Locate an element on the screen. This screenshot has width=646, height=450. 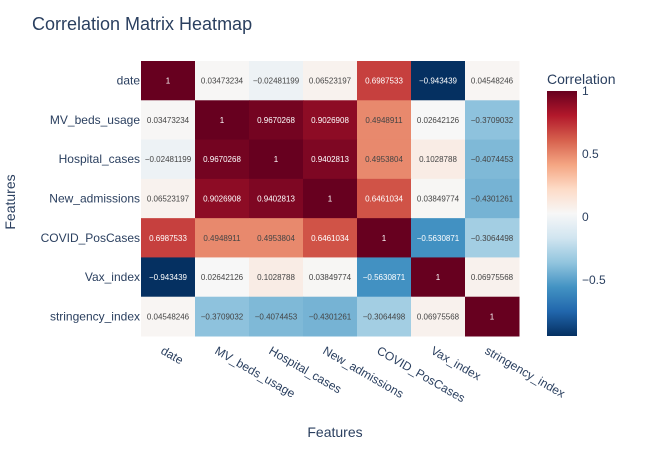
x-tick-label: COVID_PosCases is located at coordinates (421, 374).